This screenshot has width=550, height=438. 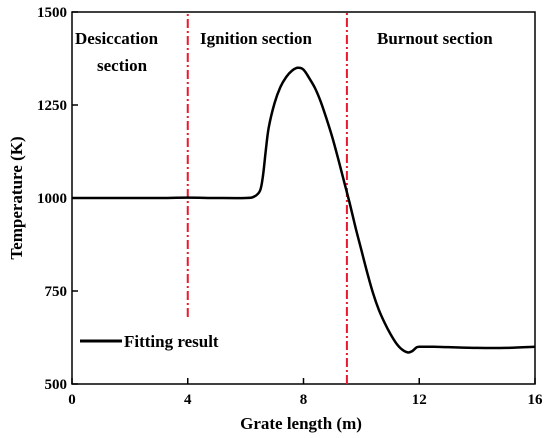 What do you see at coordinates (56, 292) in the screenshot?
I see `y-tick-label: 750` at bounding box center [56, 292].